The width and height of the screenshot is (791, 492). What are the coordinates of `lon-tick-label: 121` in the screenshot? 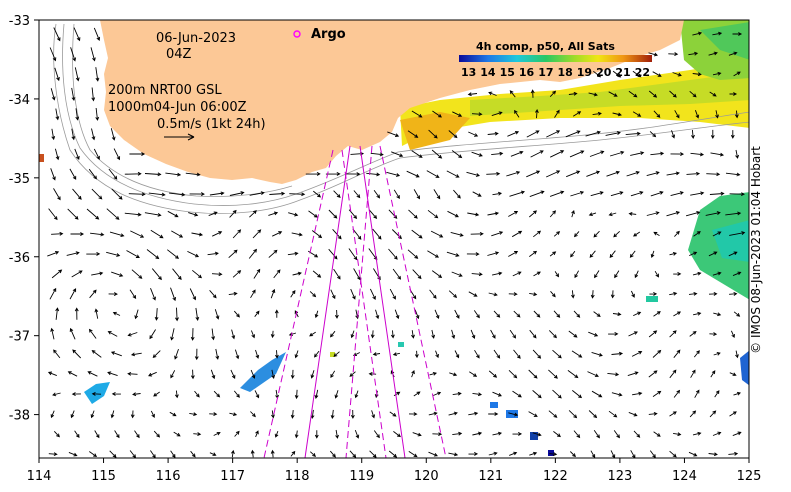 It's located at (490, 476).